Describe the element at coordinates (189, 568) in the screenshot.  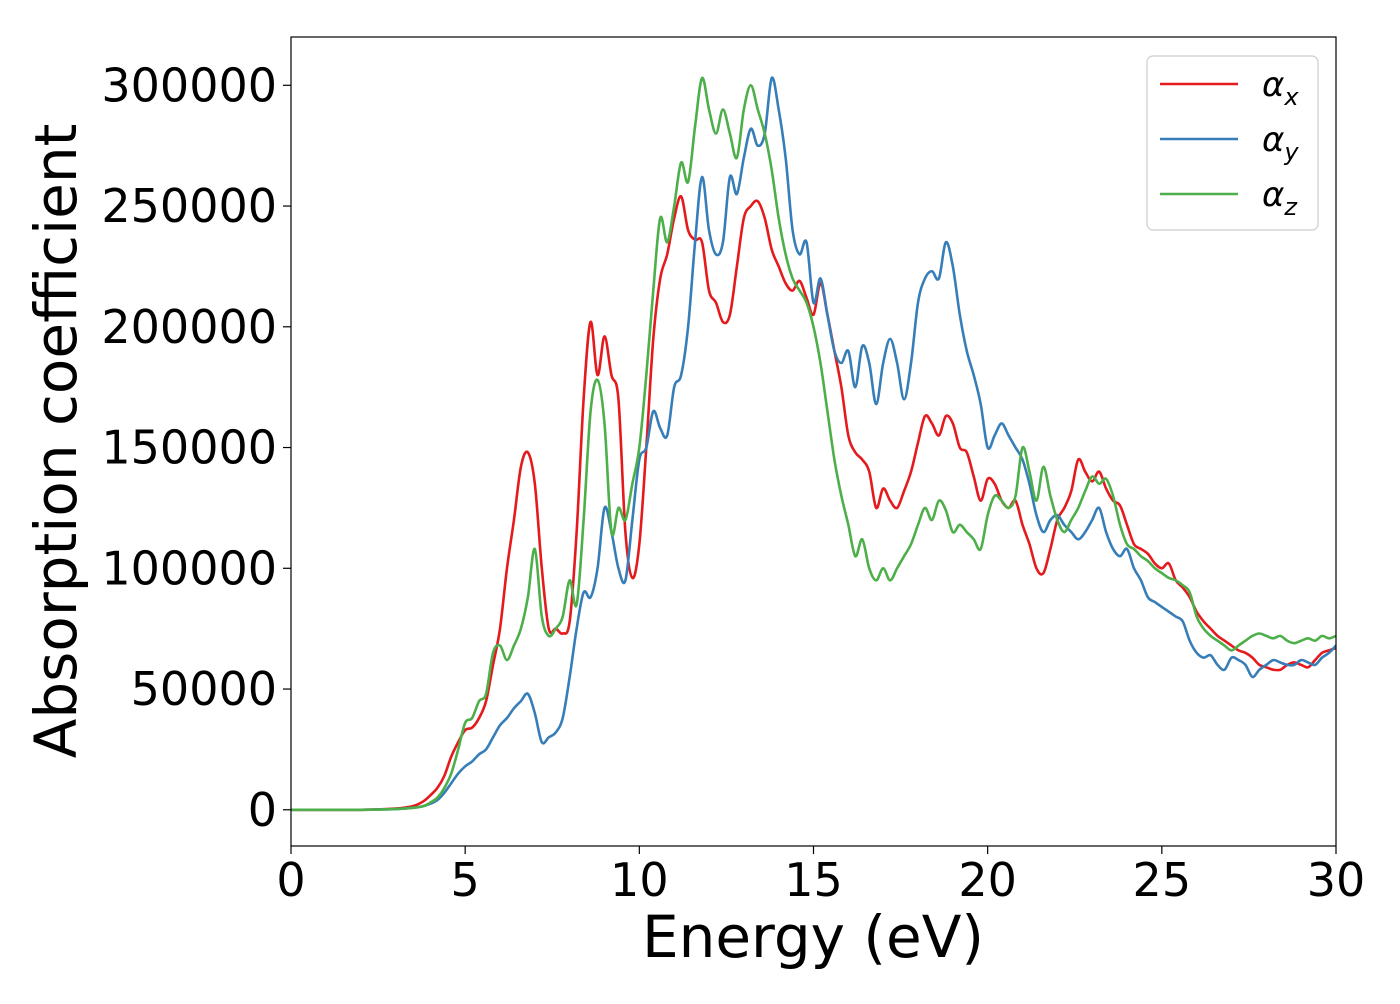
I see `y-tick-label: 100000` at that location.